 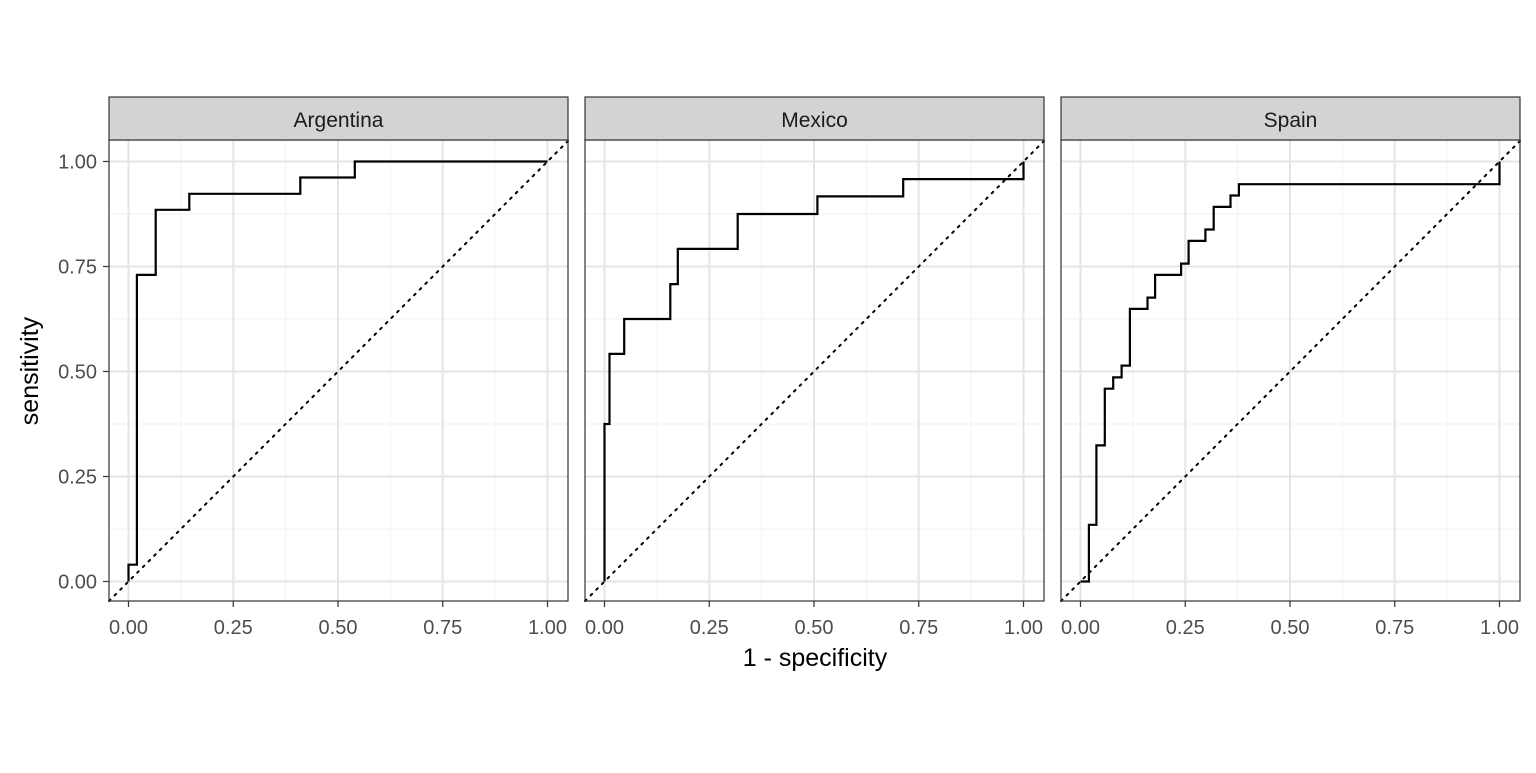 What do you see at coordinates (77, 163) in the screenshot?
I see `y-tick-label: 1.00` at bounding box center [77, 163].